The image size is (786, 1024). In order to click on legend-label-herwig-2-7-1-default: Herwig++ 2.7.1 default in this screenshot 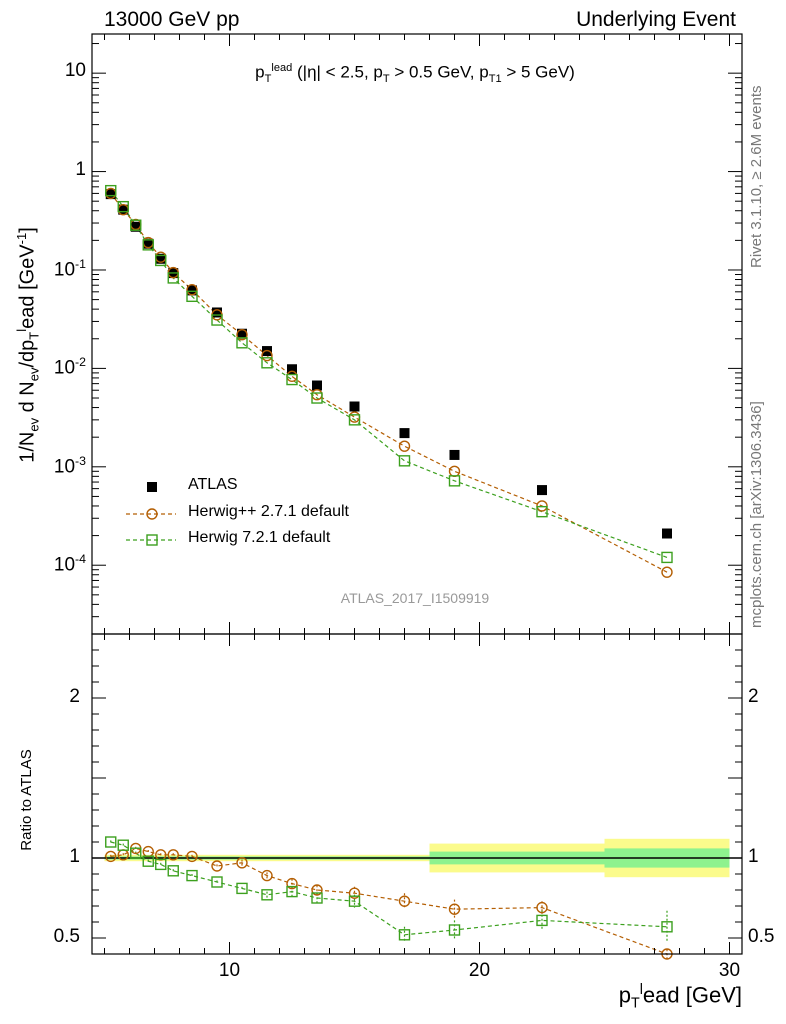, I will do `click(268, 511)`.